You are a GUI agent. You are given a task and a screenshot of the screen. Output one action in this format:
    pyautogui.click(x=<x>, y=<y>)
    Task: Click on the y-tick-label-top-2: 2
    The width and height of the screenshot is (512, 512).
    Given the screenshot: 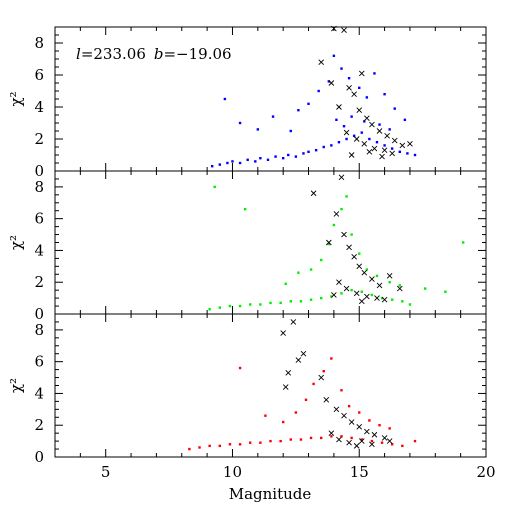 What is the action you would take?
    pyautogui.click(x=39, y=139)
    